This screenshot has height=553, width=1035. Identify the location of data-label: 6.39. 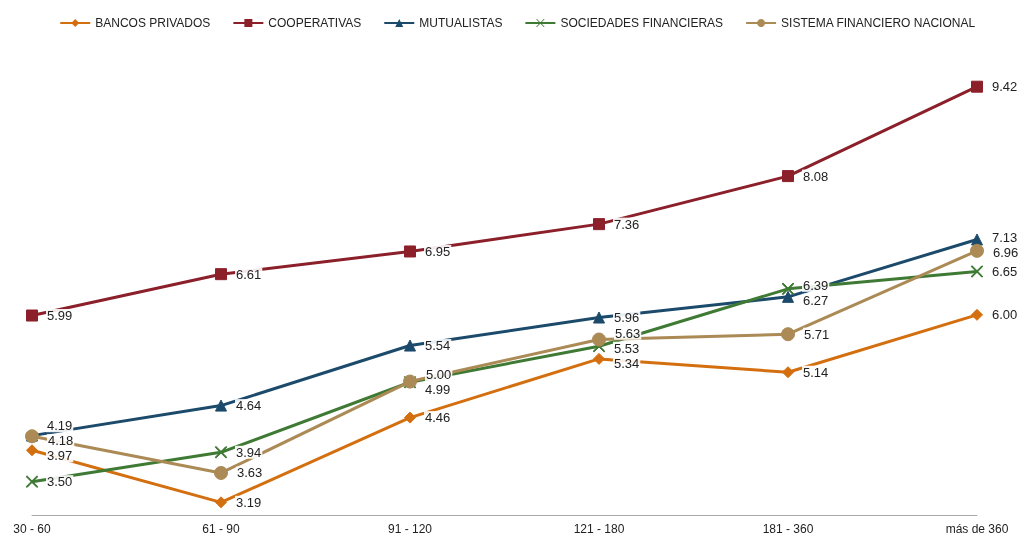
(816, 285).